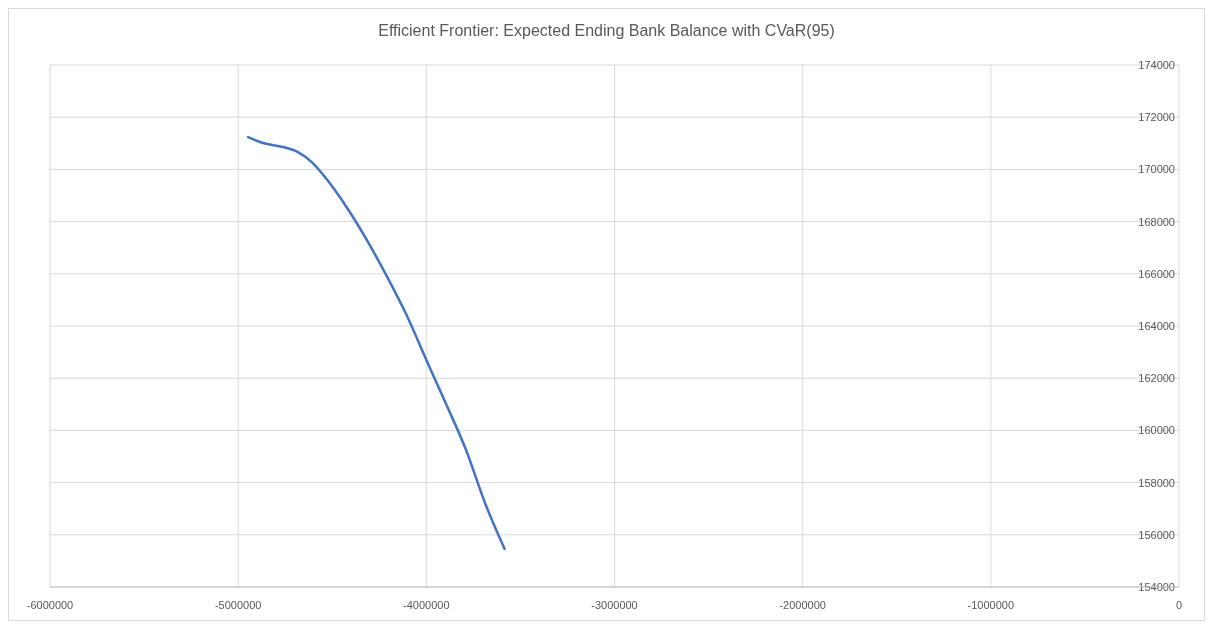  I want to click on x-tick-label: -5000000, so click(238, 605).